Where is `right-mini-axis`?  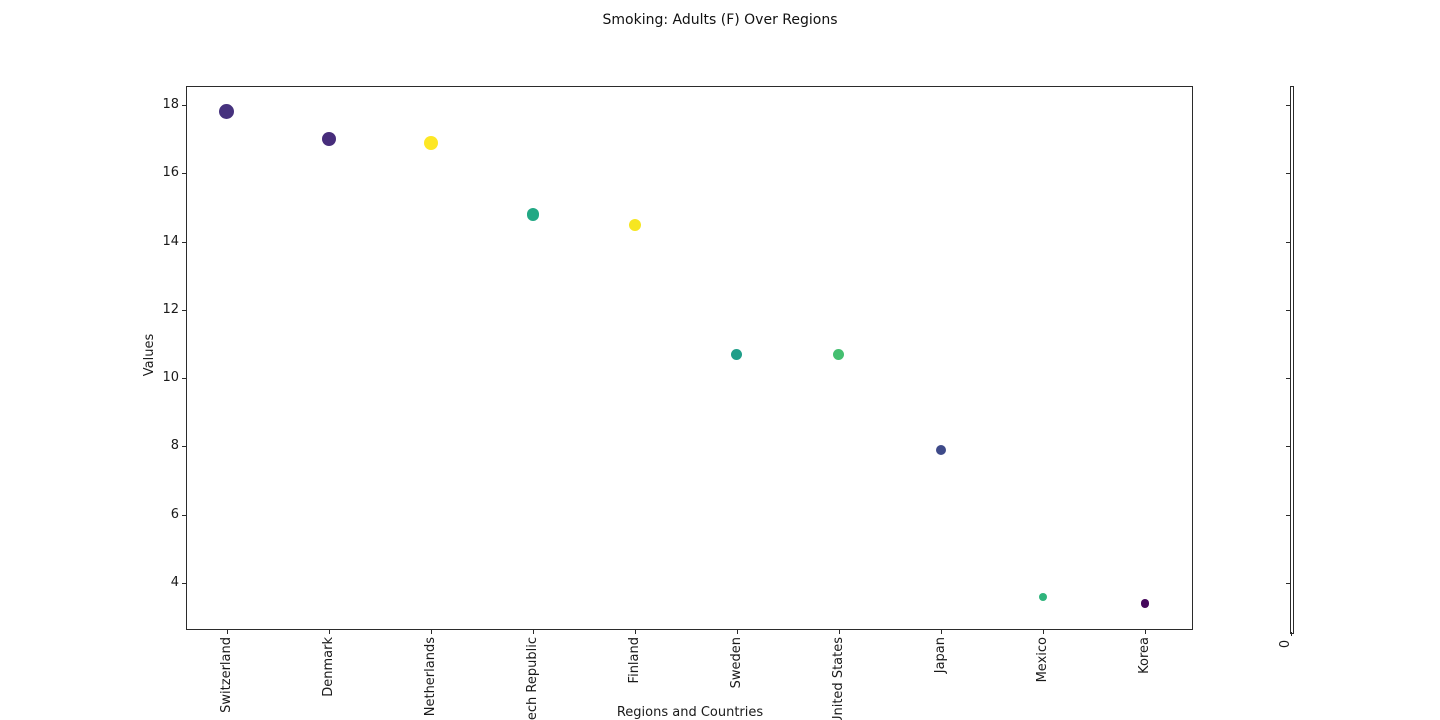
right-mini-axis is located at coordinates (1292, 360).